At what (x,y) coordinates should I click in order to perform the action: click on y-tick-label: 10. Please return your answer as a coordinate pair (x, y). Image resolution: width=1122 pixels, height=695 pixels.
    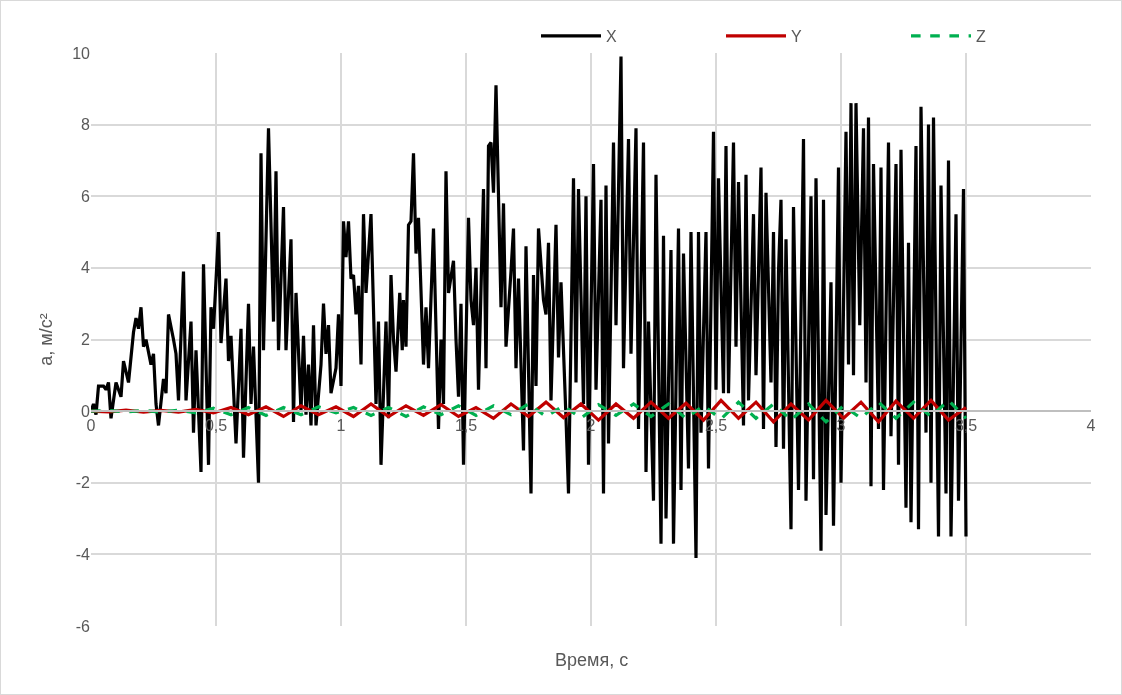
    Looking at the image, I should click on (81, 53).